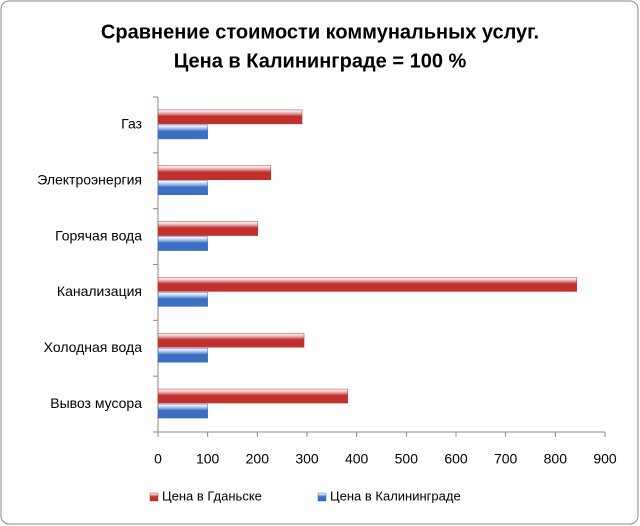 Image resolution: width=640 pixels, height=526 pixels. Describe the element at coordinates (258, 459) in the screenshot. I see `x-tick-label: 200` at that location.